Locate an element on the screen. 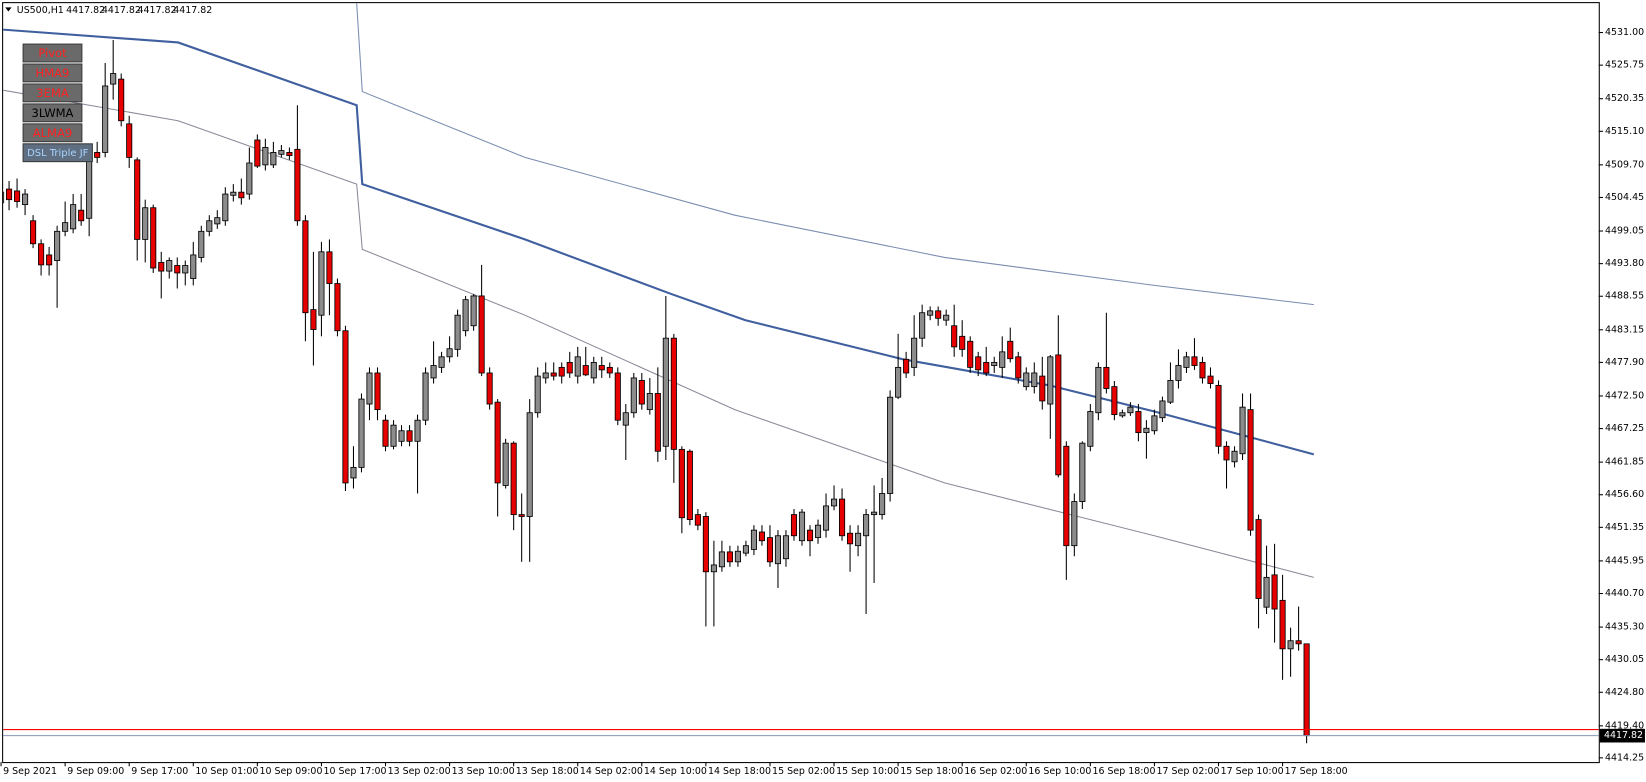  y-tick-label: 4488.55 is located at coordinates (1624, 296).